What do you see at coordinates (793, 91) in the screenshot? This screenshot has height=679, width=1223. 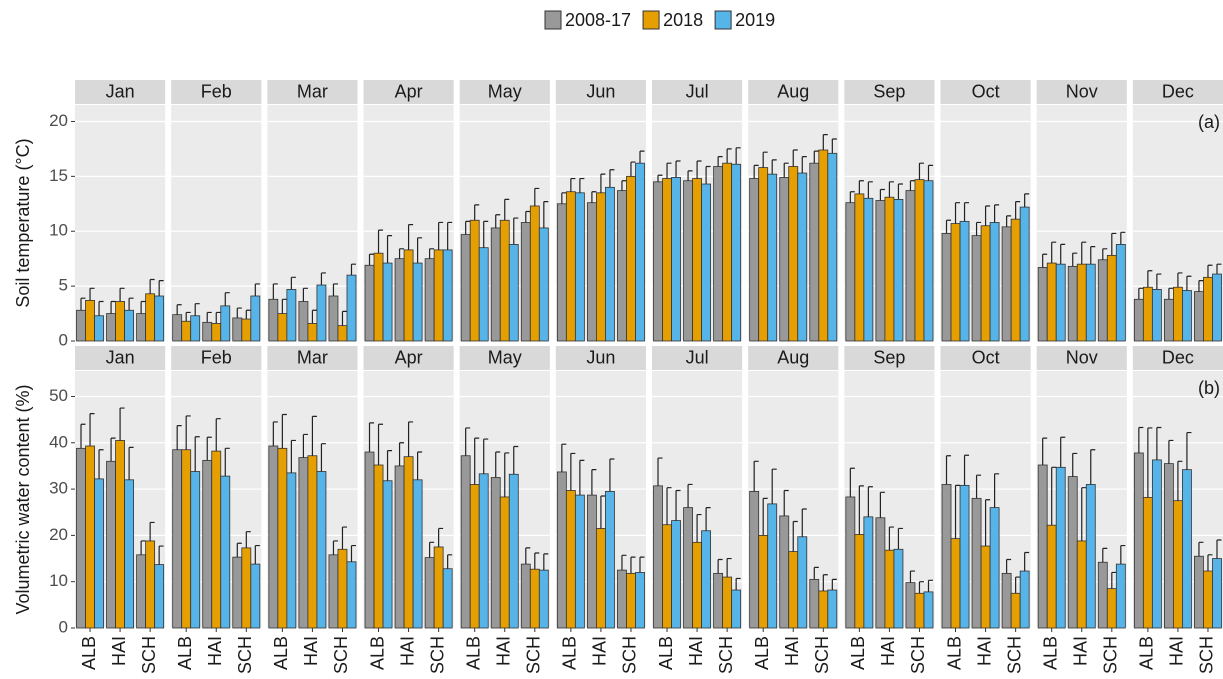 I see `facet-label: Aug` at bounding box center [793, 91].